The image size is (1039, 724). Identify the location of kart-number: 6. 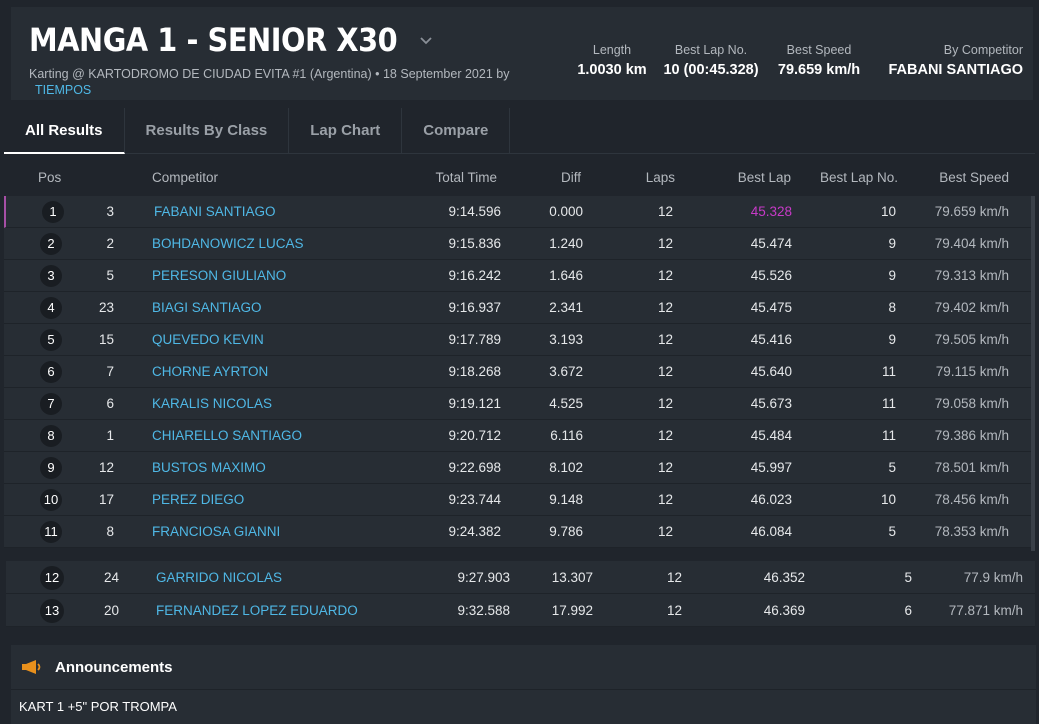
(110, 403).